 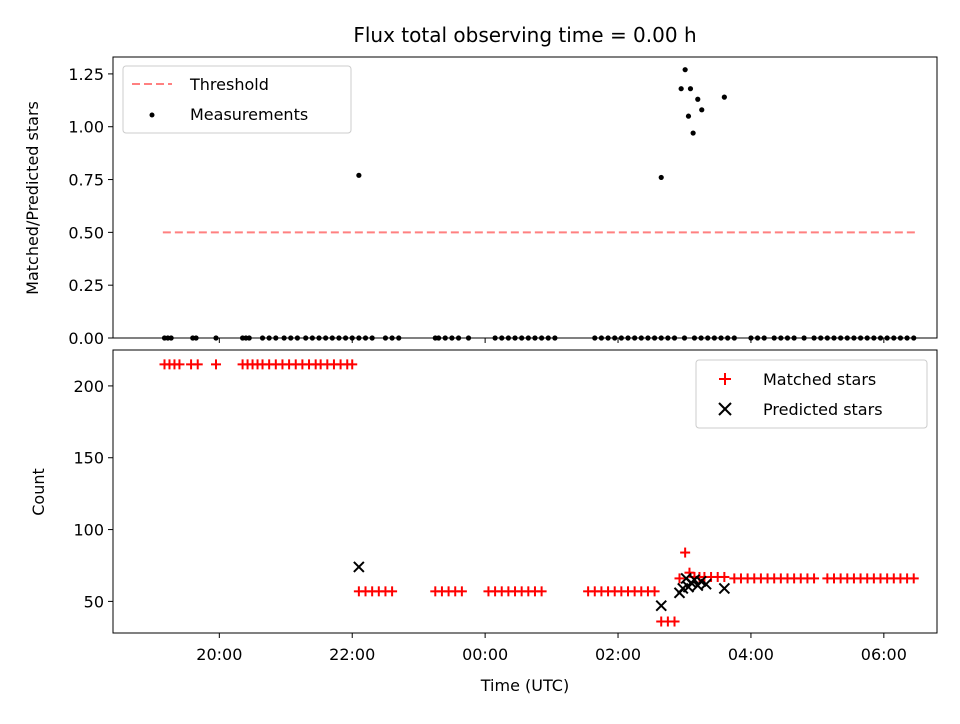 I want to click on top-y-axis: 0.00 0.25 0.50 0.75 1.00 1.25, so click(x=90, y=206).